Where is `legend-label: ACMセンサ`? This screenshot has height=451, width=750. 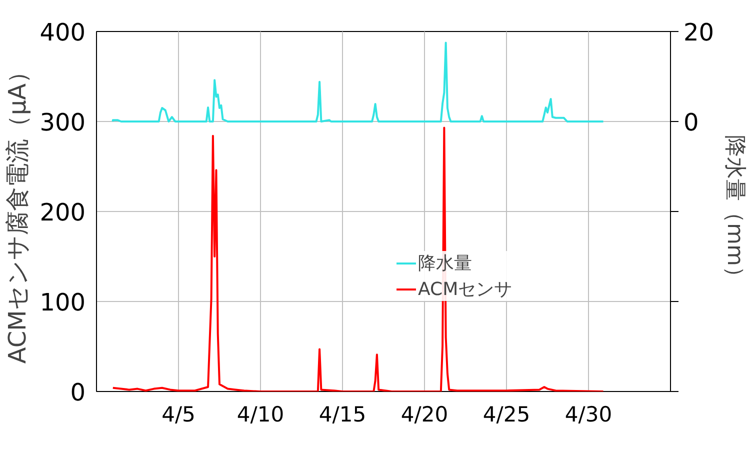 legend-label: ACMセンサ is located at coordinates (465, 289).